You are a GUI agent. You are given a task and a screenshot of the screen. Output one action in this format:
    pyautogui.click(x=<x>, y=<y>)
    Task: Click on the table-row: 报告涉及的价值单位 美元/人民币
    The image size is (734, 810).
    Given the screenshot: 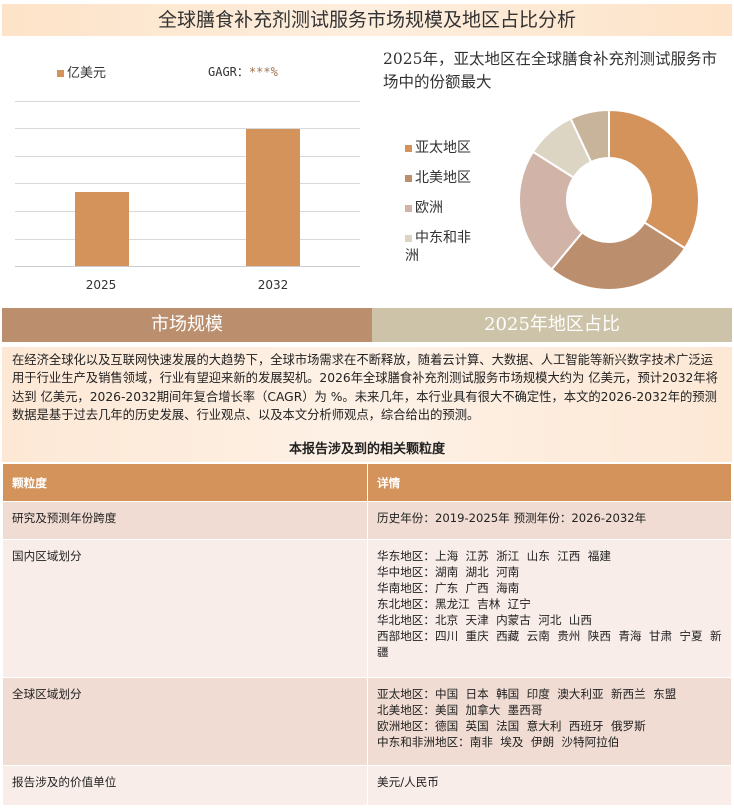 What is the action you would take?
    pyautogui.click(x=367, y=785)
    